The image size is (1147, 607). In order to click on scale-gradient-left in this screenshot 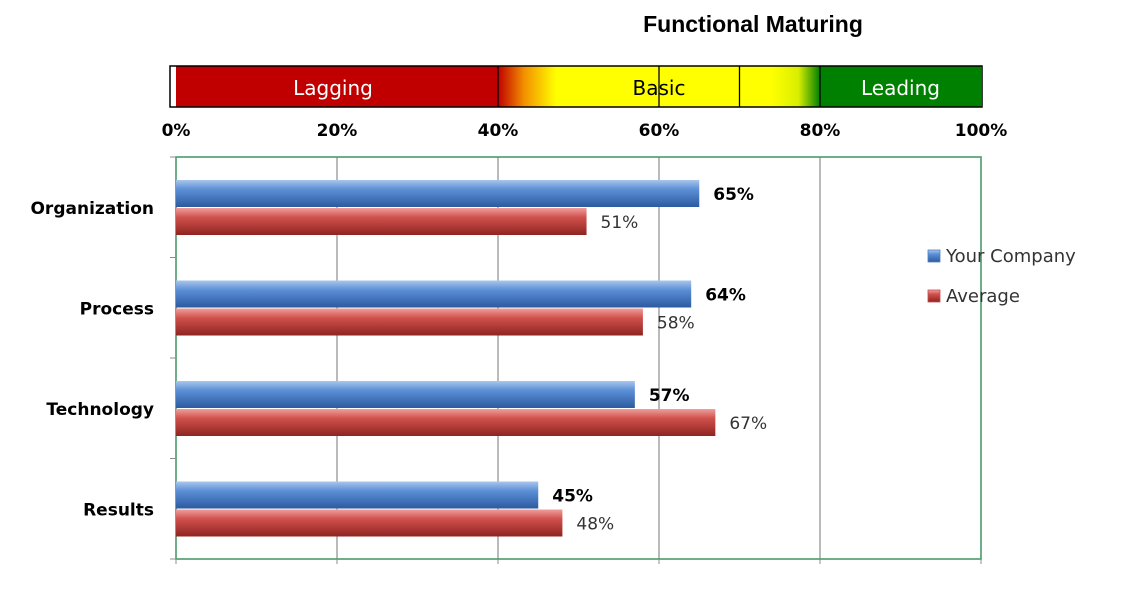, I will do `click(527, 86)`.